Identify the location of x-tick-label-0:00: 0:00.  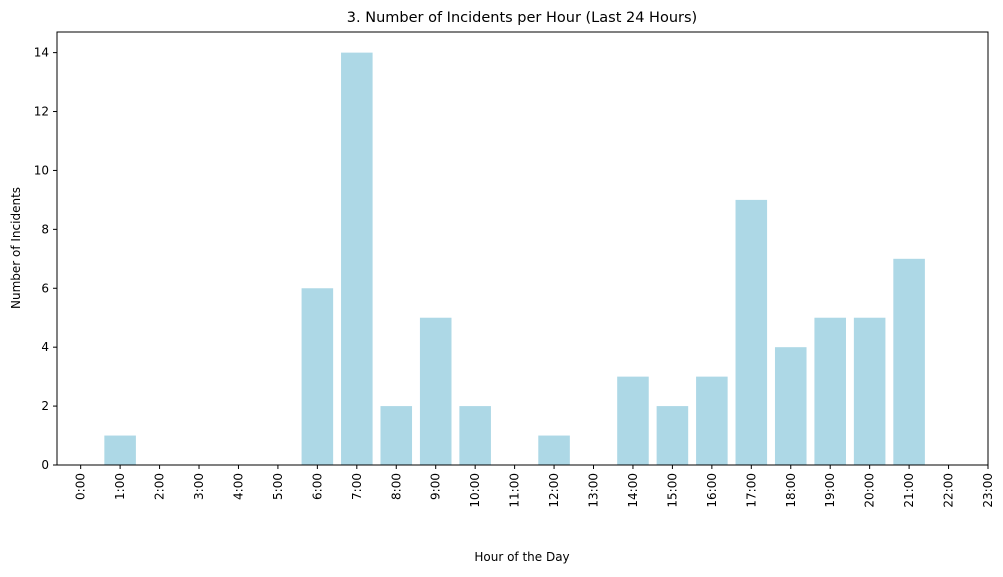
(81, 486).